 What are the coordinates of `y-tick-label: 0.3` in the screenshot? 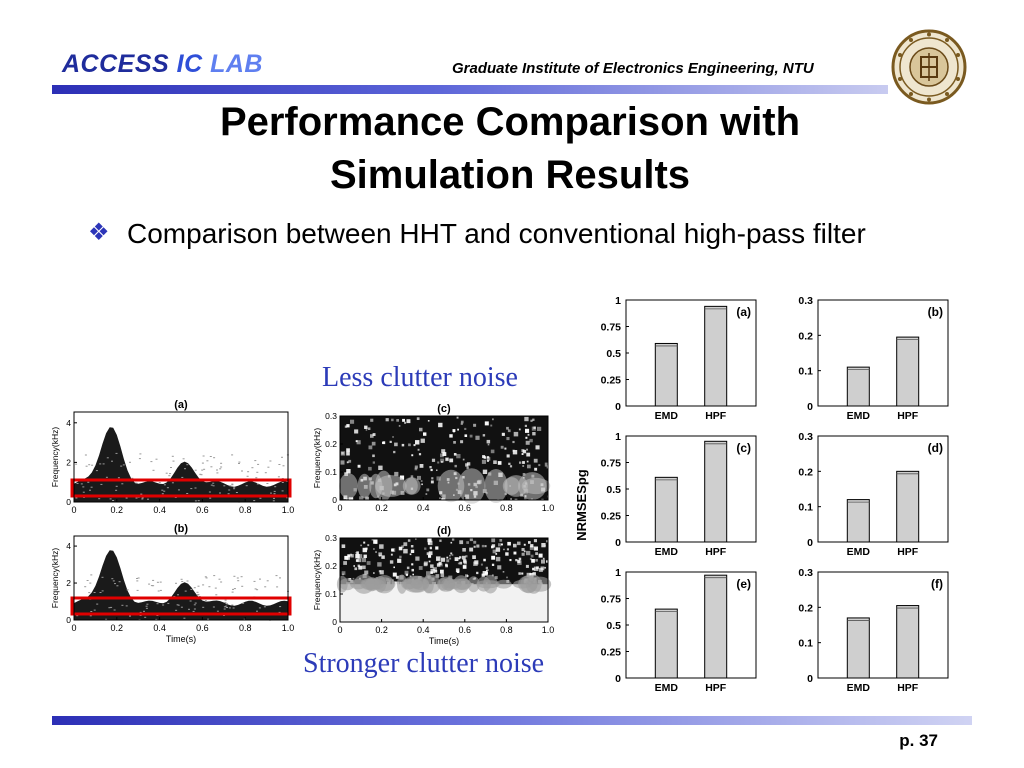 It's located at (805, 301).